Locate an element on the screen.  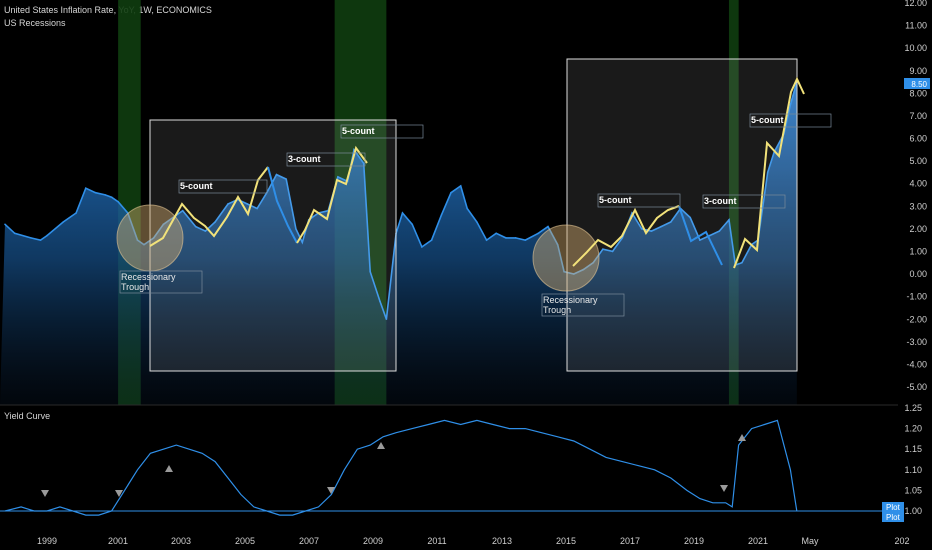
label-trough-1-box is located at coordinates (161, 282).